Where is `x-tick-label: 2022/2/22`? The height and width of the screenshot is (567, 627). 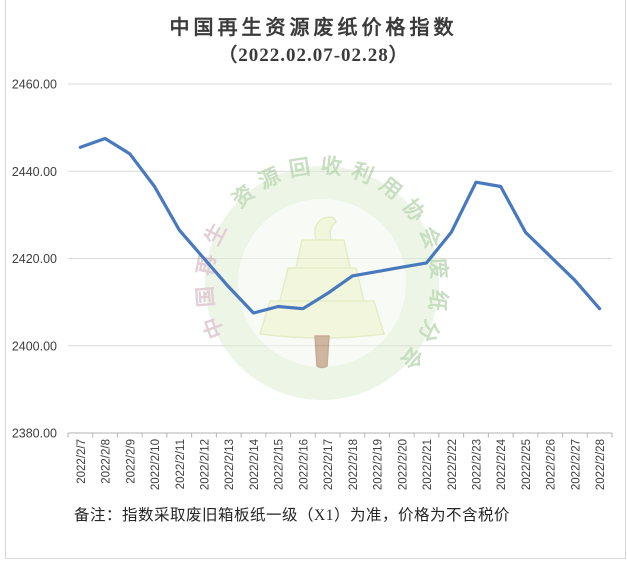
x-tick-label: 2022/2/22 is located at coordinates (453, 464).